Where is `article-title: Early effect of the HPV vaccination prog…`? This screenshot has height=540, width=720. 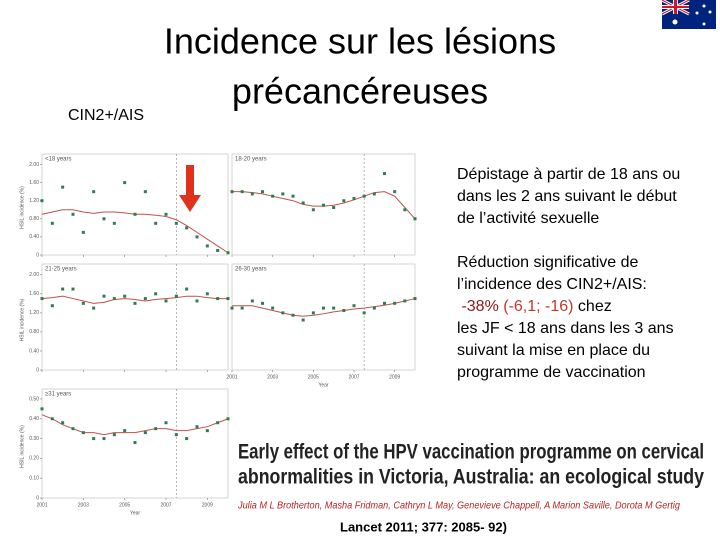
article-title: Early effect of the HPV vaccination prog… is located at coordinates (471, 452).